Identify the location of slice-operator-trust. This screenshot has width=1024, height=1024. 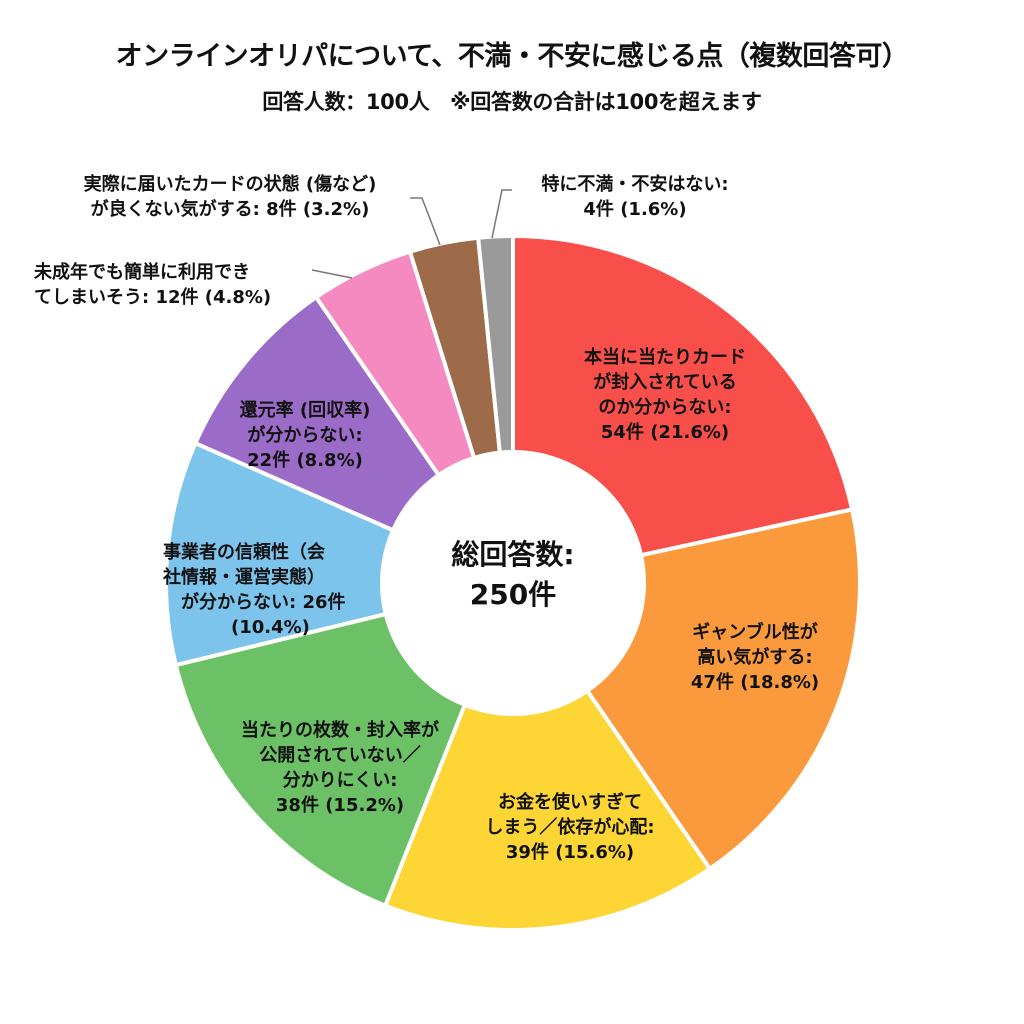
(339, 554).